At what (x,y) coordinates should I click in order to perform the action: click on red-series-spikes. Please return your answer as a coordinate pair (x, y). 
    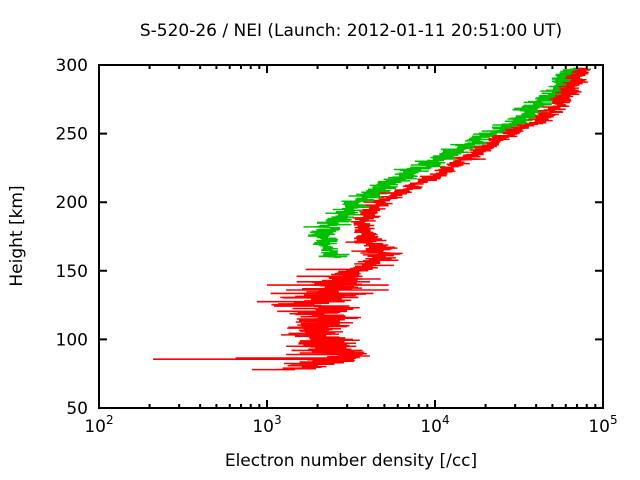
    Looking at the image, I should click on (271, 306).